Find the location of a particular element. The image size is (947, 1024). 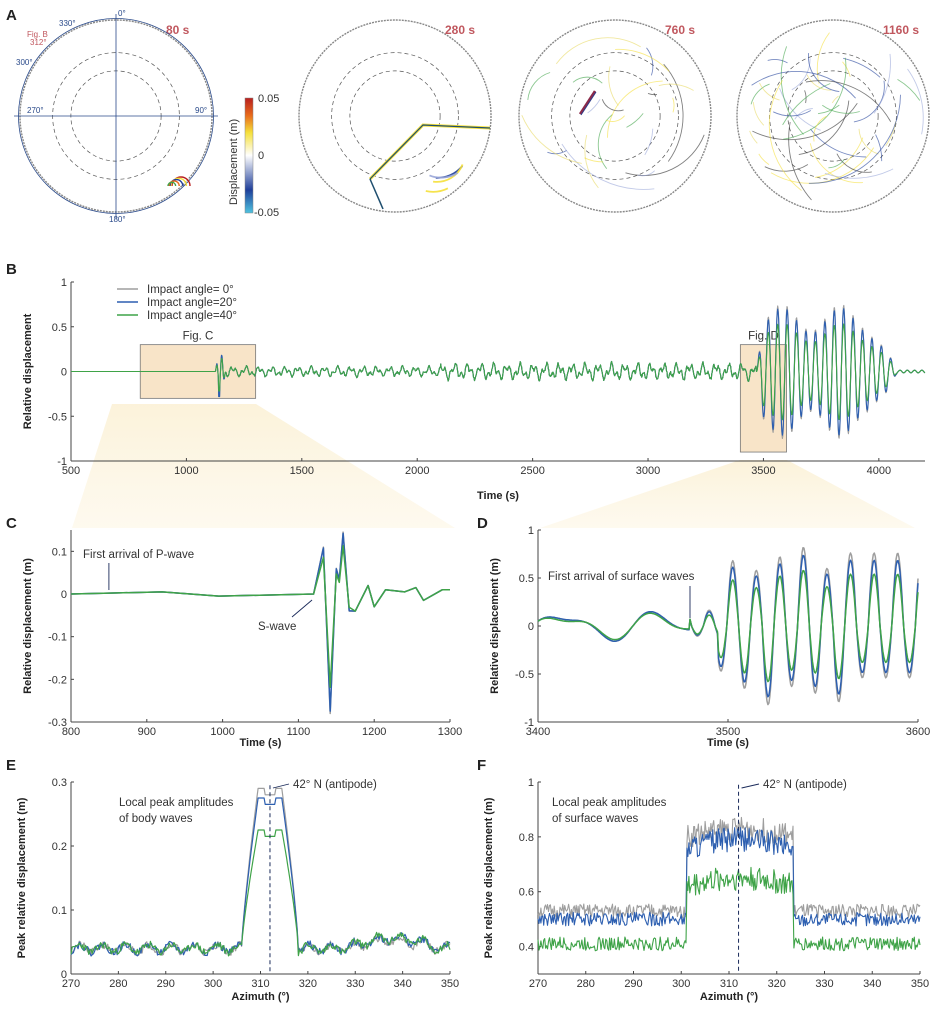

y-axis-label: Relative displacement is located at coordinates (28, 371).